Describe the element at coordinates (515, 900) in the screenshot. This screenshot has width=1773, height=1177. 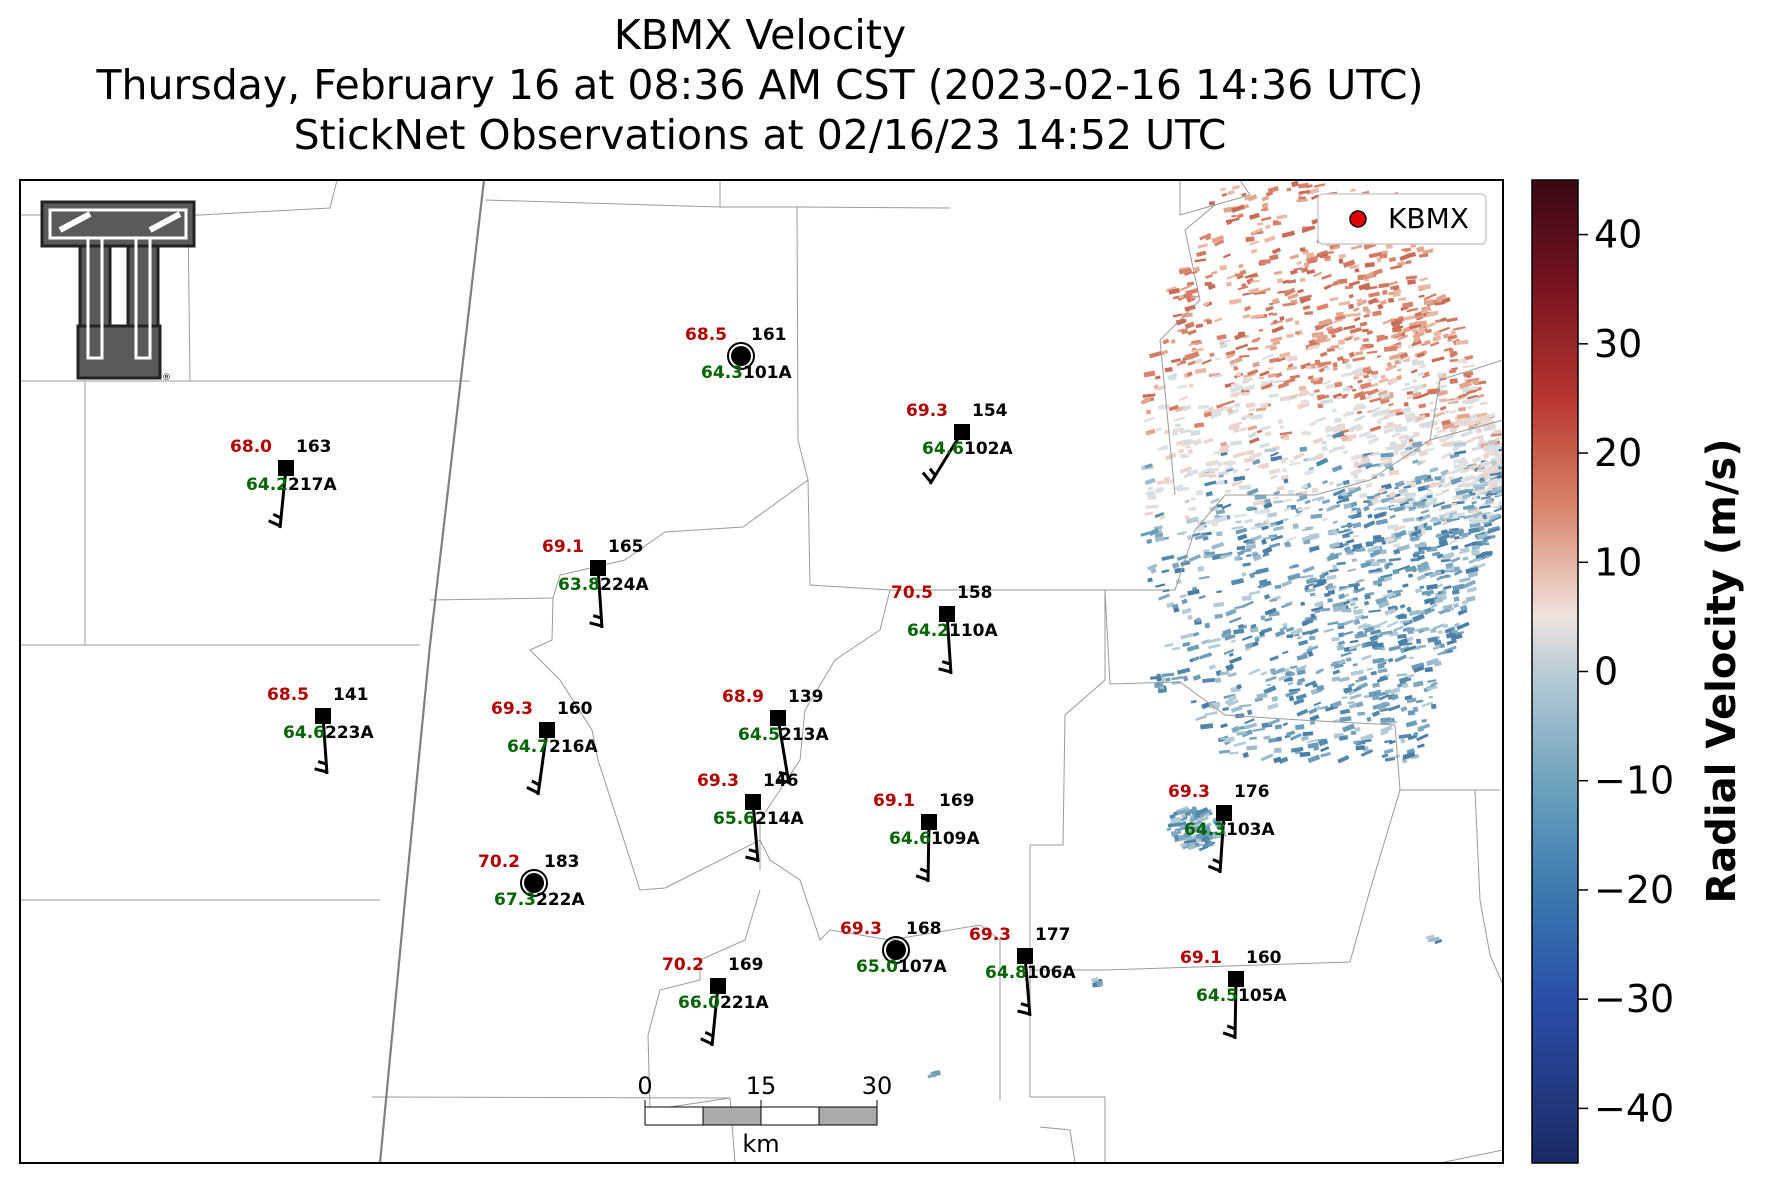
I see `station-dewpoint: 67.3` at that location.